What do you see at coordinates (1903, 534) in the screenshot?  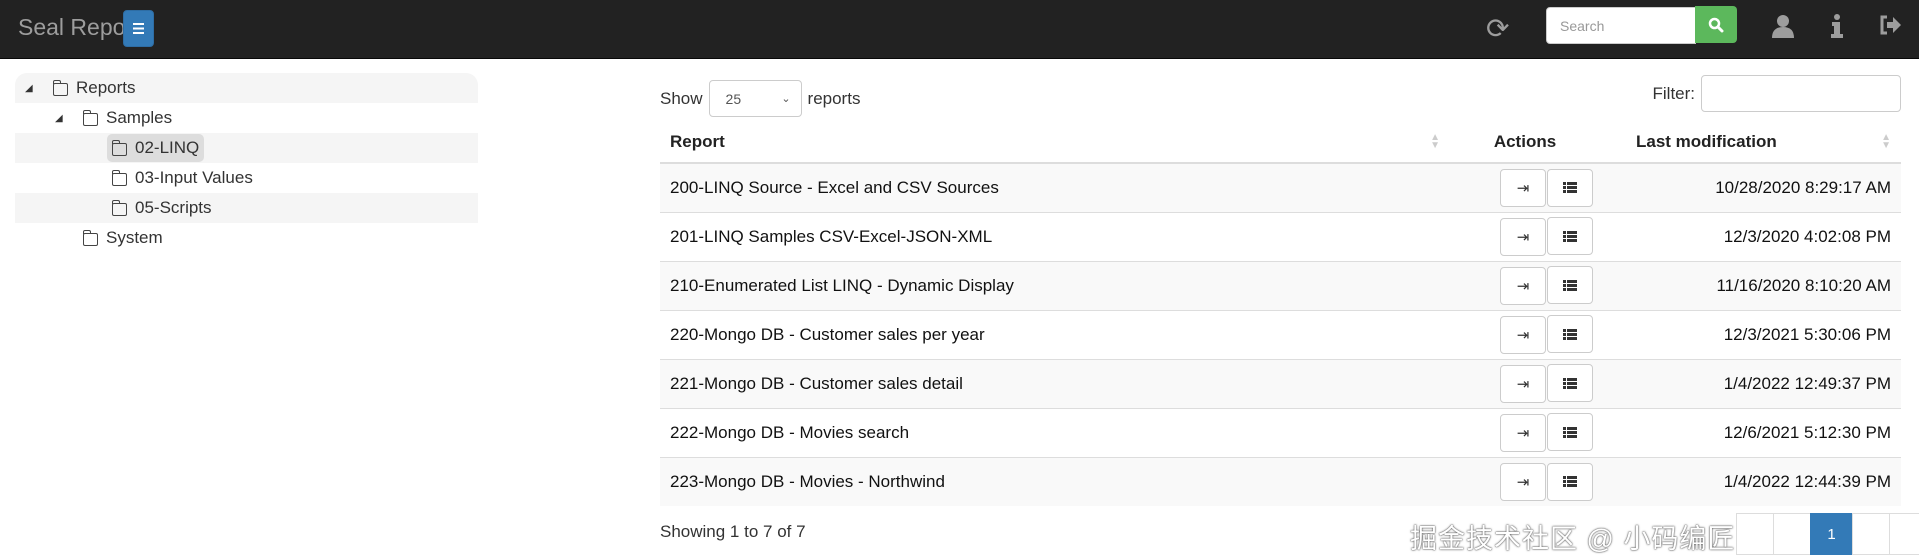 I see `next-page-button` at bounding box center [1903, 534].